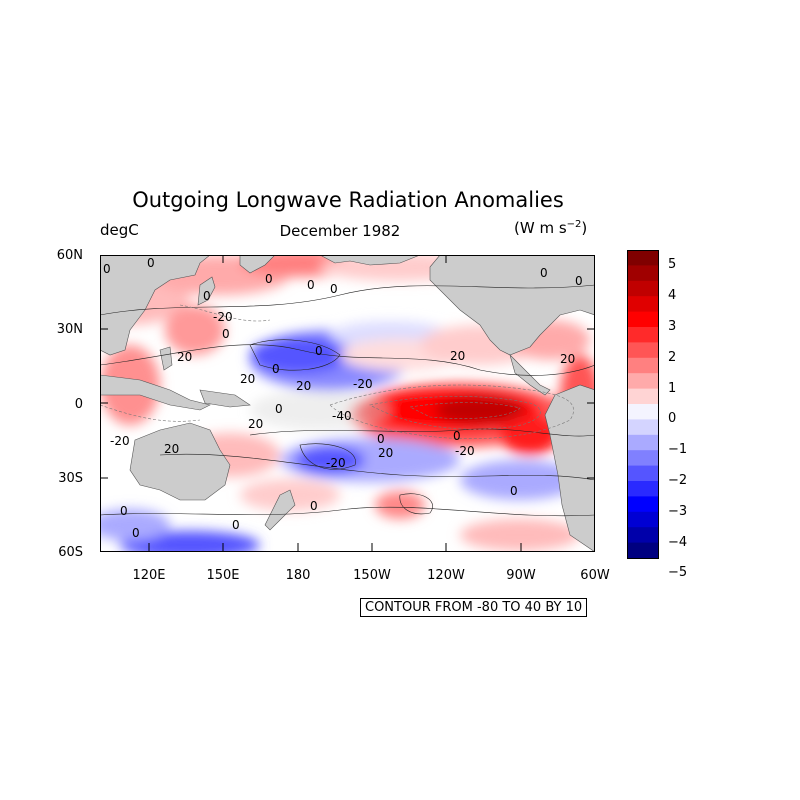  I want to click on chart-title: Outgoing Longwave Radiation Anomalies, so click(348, 200).